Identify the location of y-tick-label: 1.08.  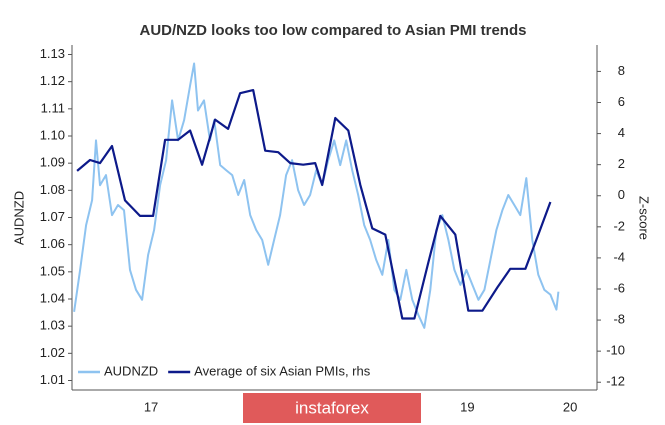
(52, 189).